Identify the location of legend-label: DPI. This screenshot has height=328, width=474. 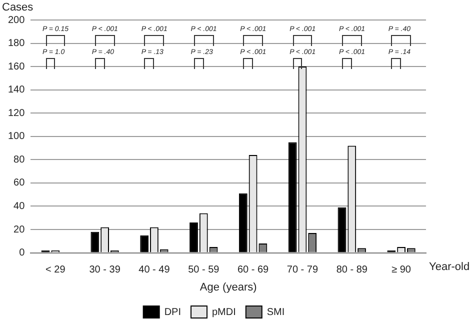
(172, 312).